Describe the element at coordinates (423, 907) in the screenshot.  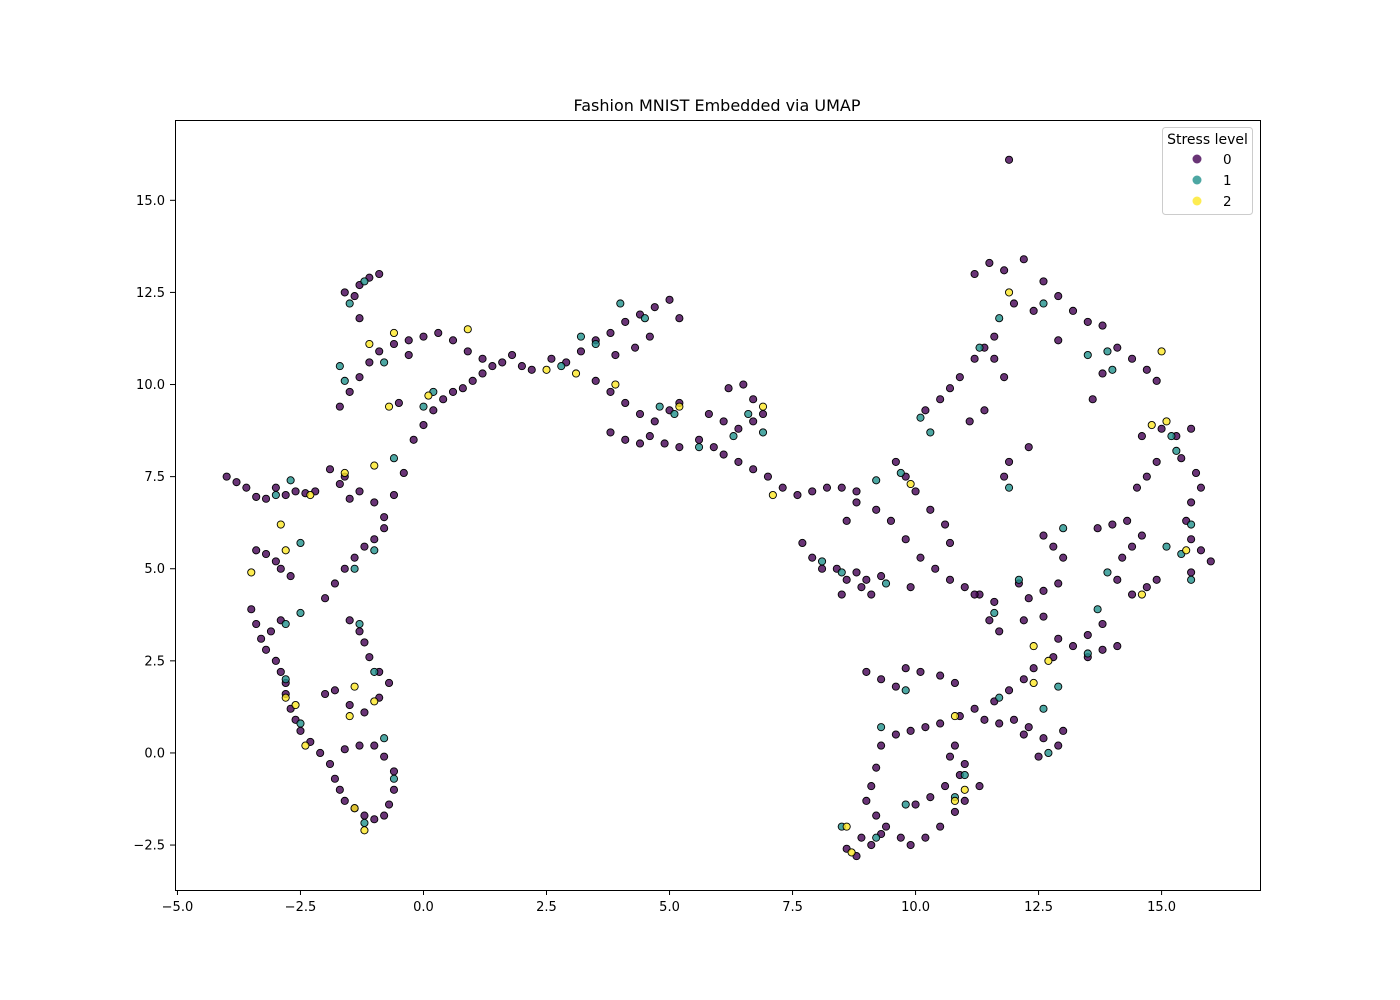
I see `x-tick-label: 0.0` at that location.